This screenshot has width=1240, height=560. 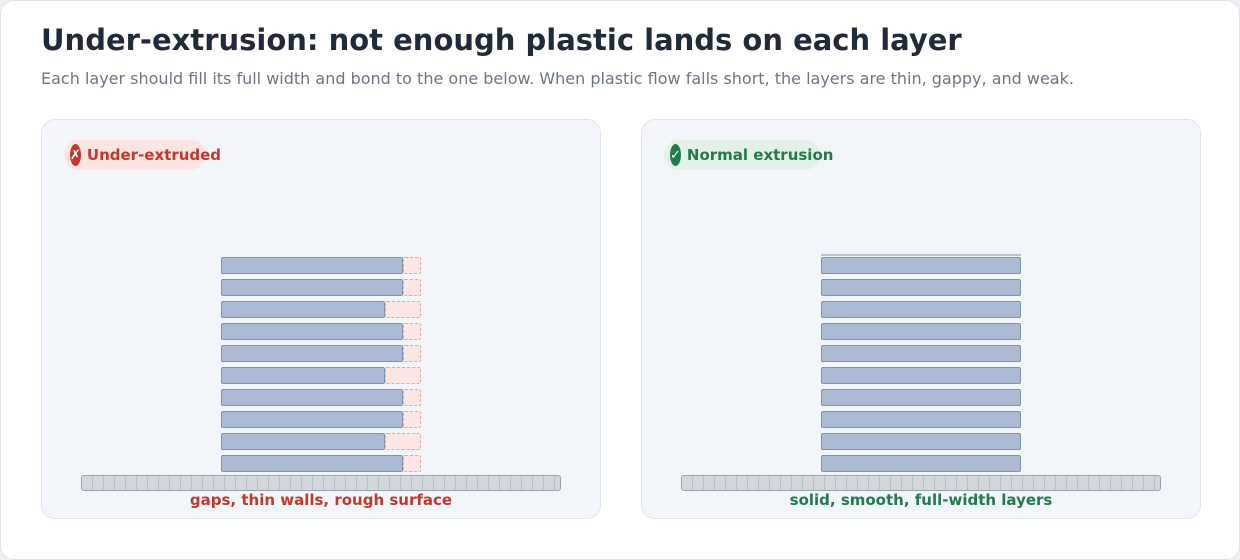 I want to click on top-surface-line, so click(x=921, y=255).